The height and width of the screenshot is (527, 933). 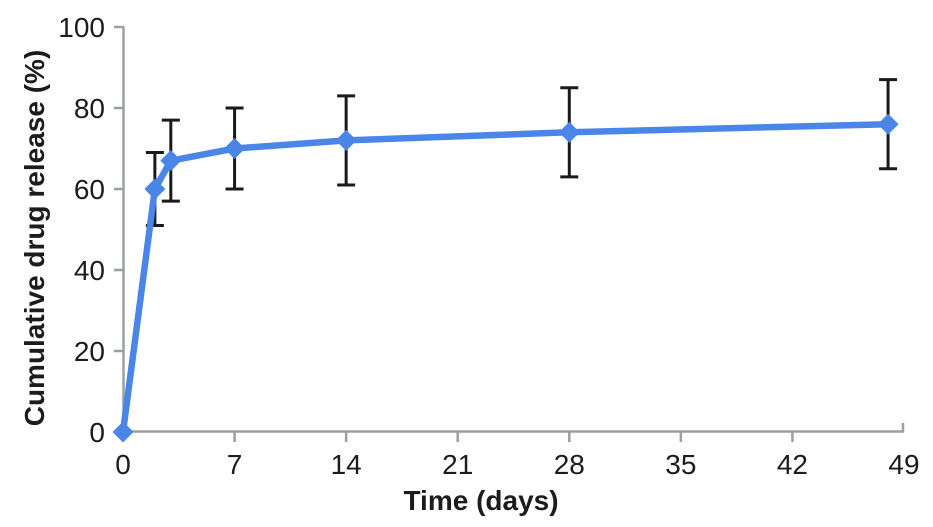 What do you see at coordinates (235, 464) in the screenshot?
I see `x-tick-label: 7` at bounding box center [235, 464].